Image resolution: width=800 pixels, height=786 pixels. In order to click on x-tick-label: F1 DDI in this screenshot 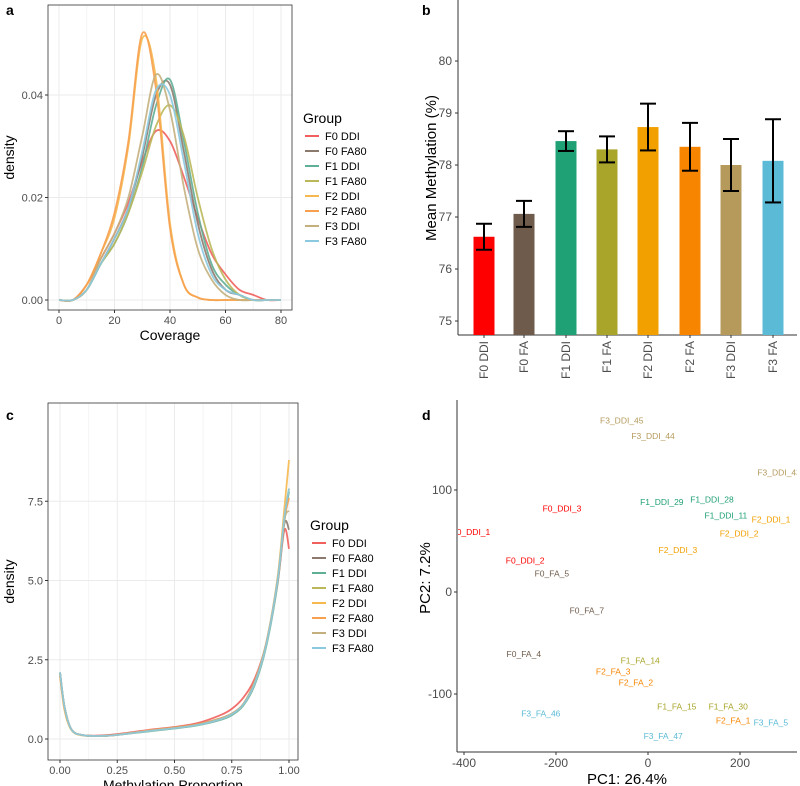, I will do `click(566, 360)`.